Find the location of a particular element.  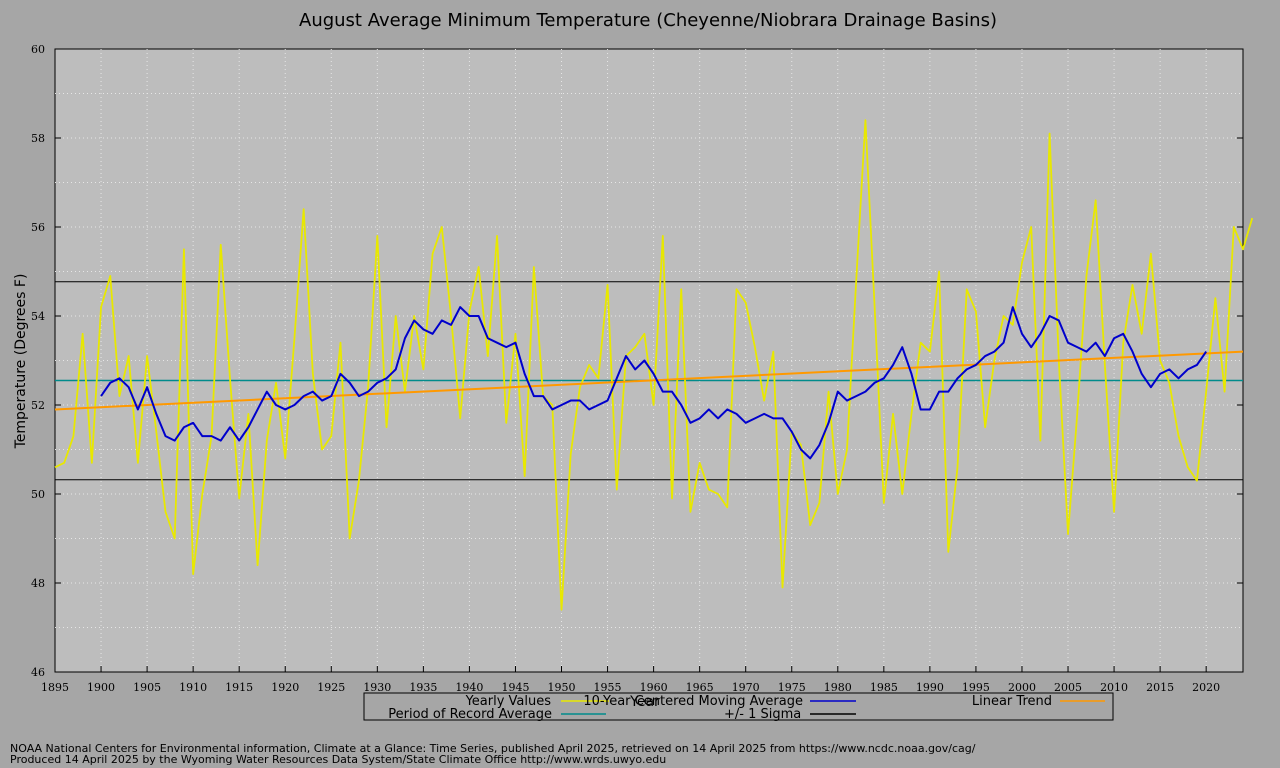

x-tick-label: 1905 is located at coordinates (147, 687).